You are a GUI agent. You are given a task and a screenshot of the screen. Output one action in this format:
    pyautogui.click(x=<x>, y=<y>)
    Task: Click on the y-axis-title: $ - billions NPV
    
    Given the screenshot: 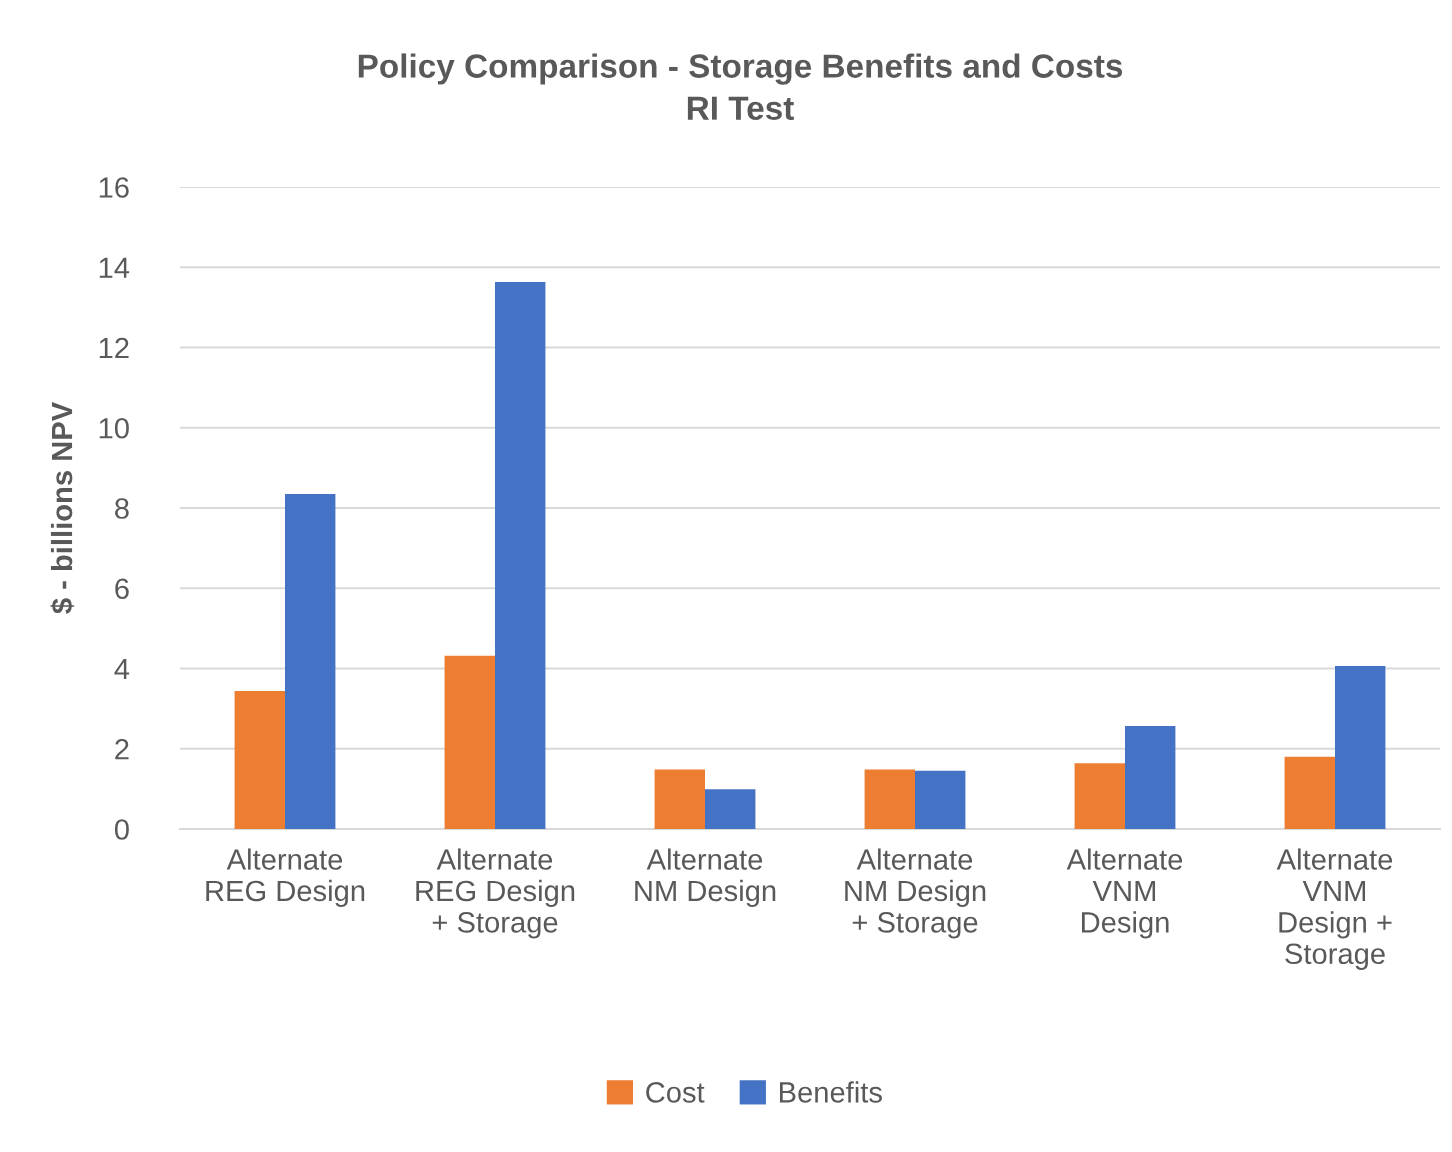 What is the action you would take?
    pyautogui.click(x=62, y=508)
    